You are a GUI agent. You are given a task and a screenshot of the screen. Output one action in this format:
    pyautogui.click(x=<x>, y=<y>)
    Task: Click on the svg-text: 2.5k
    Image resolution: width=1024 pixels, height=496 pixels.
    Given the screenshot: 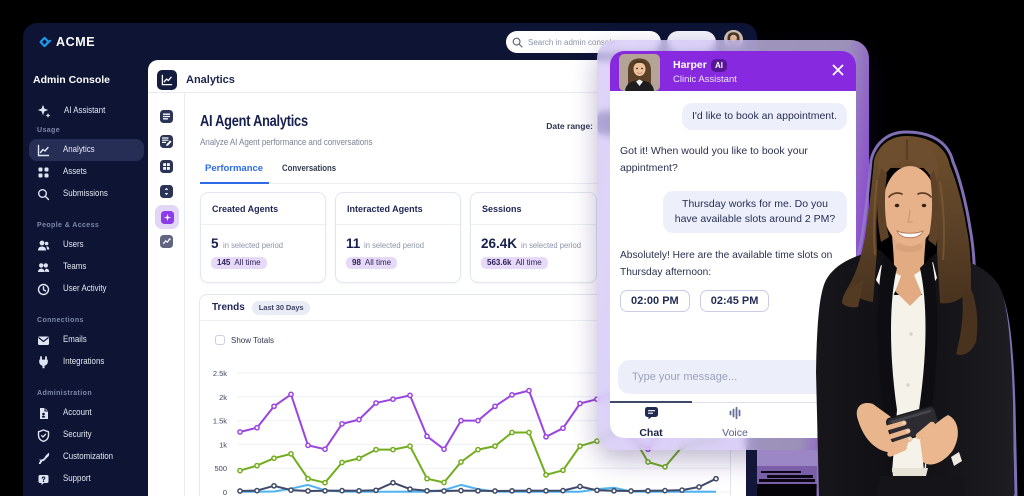 What is the action you would take?
    pyautogui.click(x=220, y=373)
    